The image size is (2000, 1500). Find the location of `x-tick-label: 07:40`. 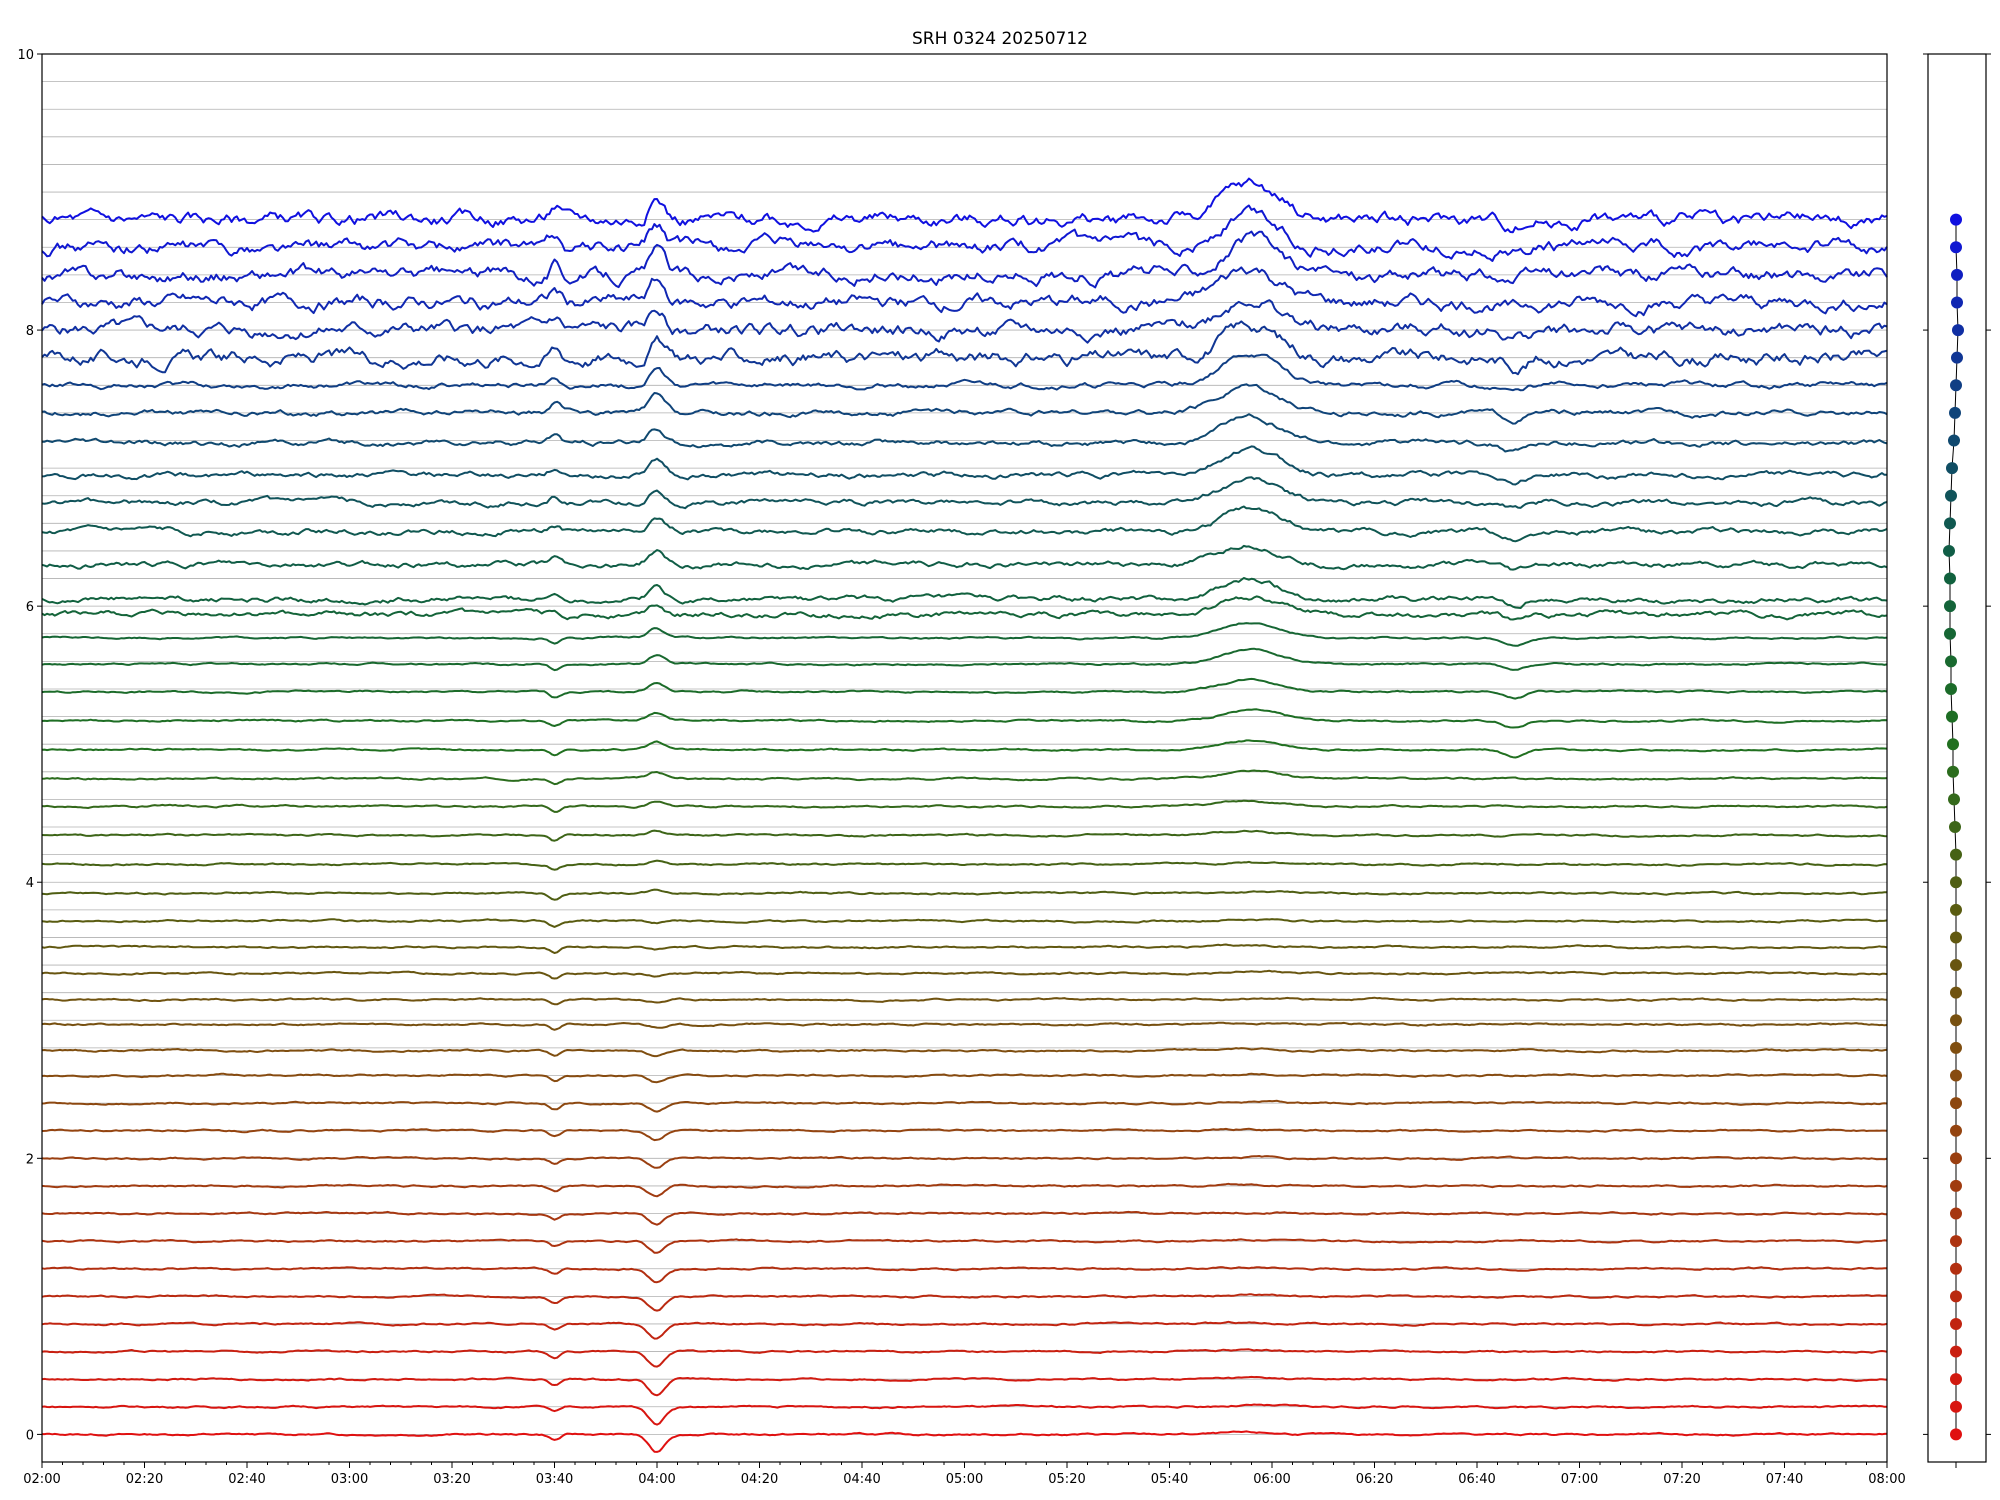

x-tick-label: 07:40 is located at coordinates (1784, 1479).